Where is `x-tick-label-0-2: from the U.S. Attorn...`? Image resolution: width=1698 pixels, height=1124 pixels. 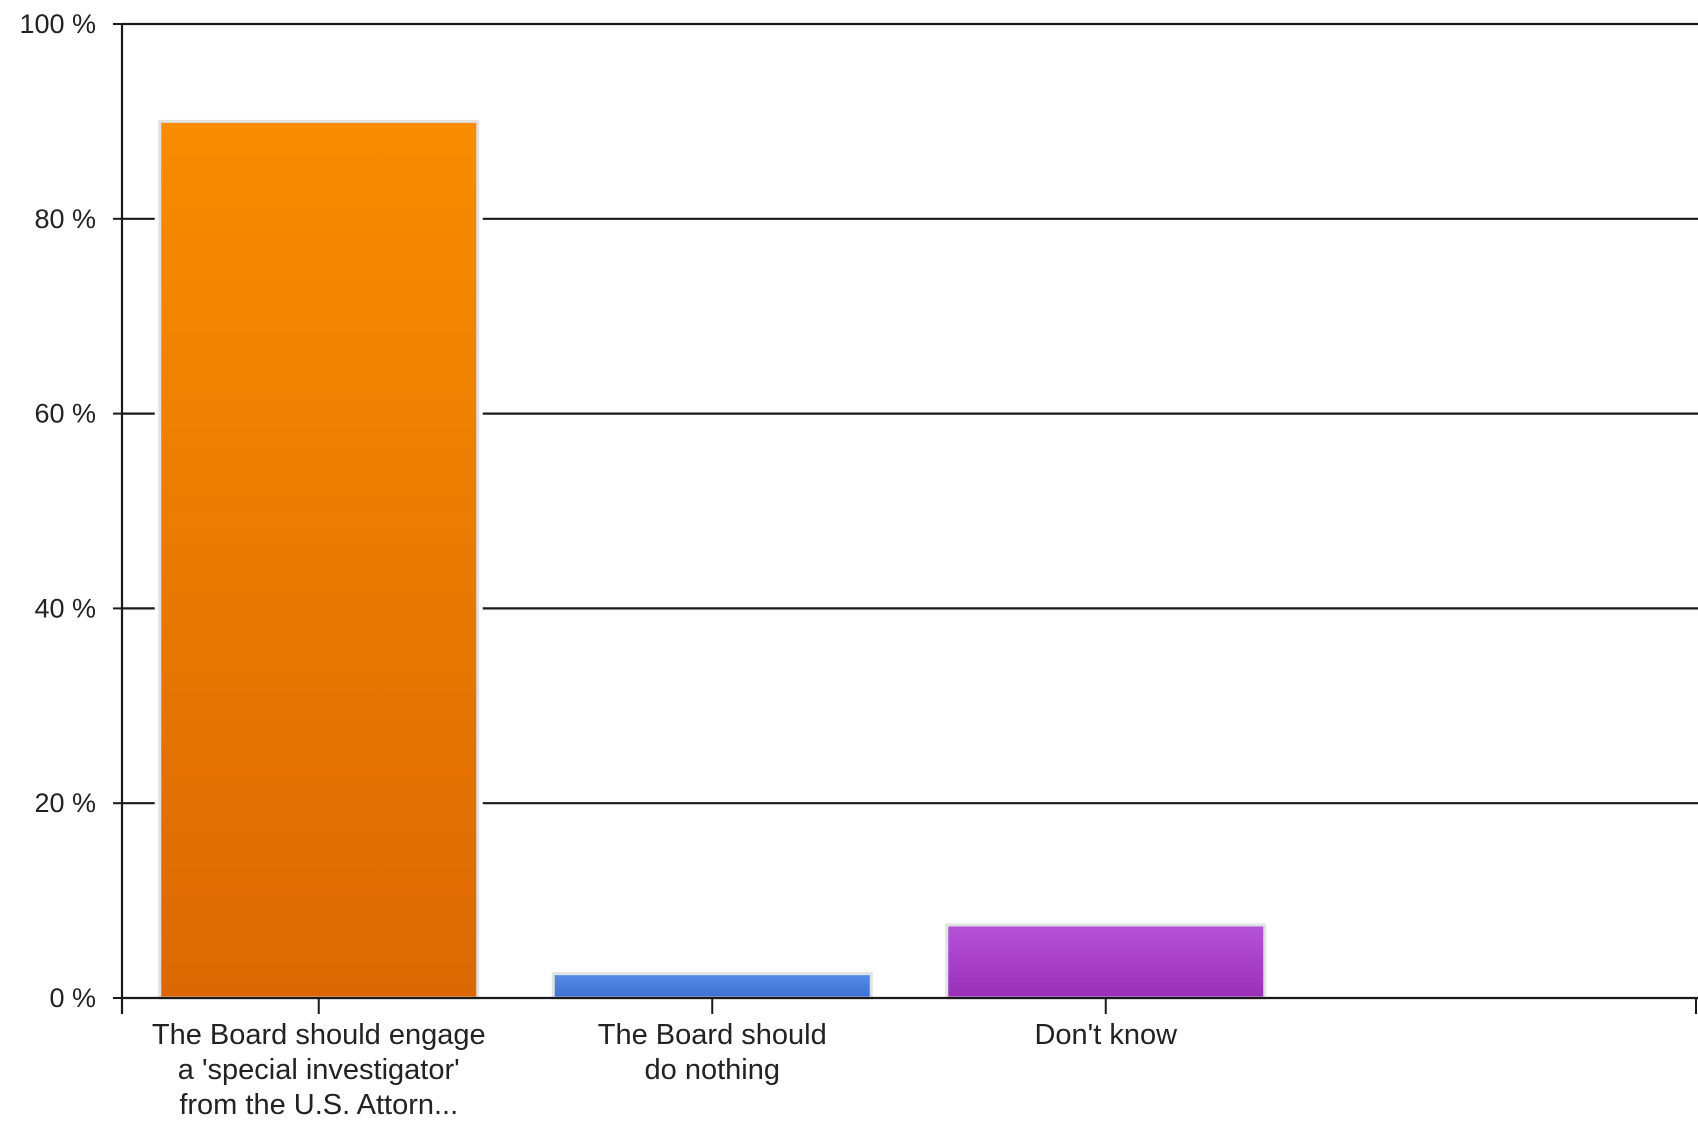
x-tick-label-0-2: from the U.S. Attorn... is located at coordinates (318, 1104).